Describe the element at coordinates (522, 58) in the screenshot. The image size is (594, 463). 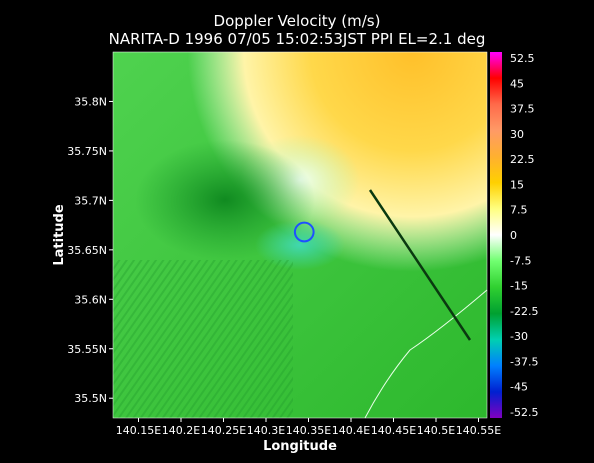
I see `colorbar-label: 52.5` at that location.